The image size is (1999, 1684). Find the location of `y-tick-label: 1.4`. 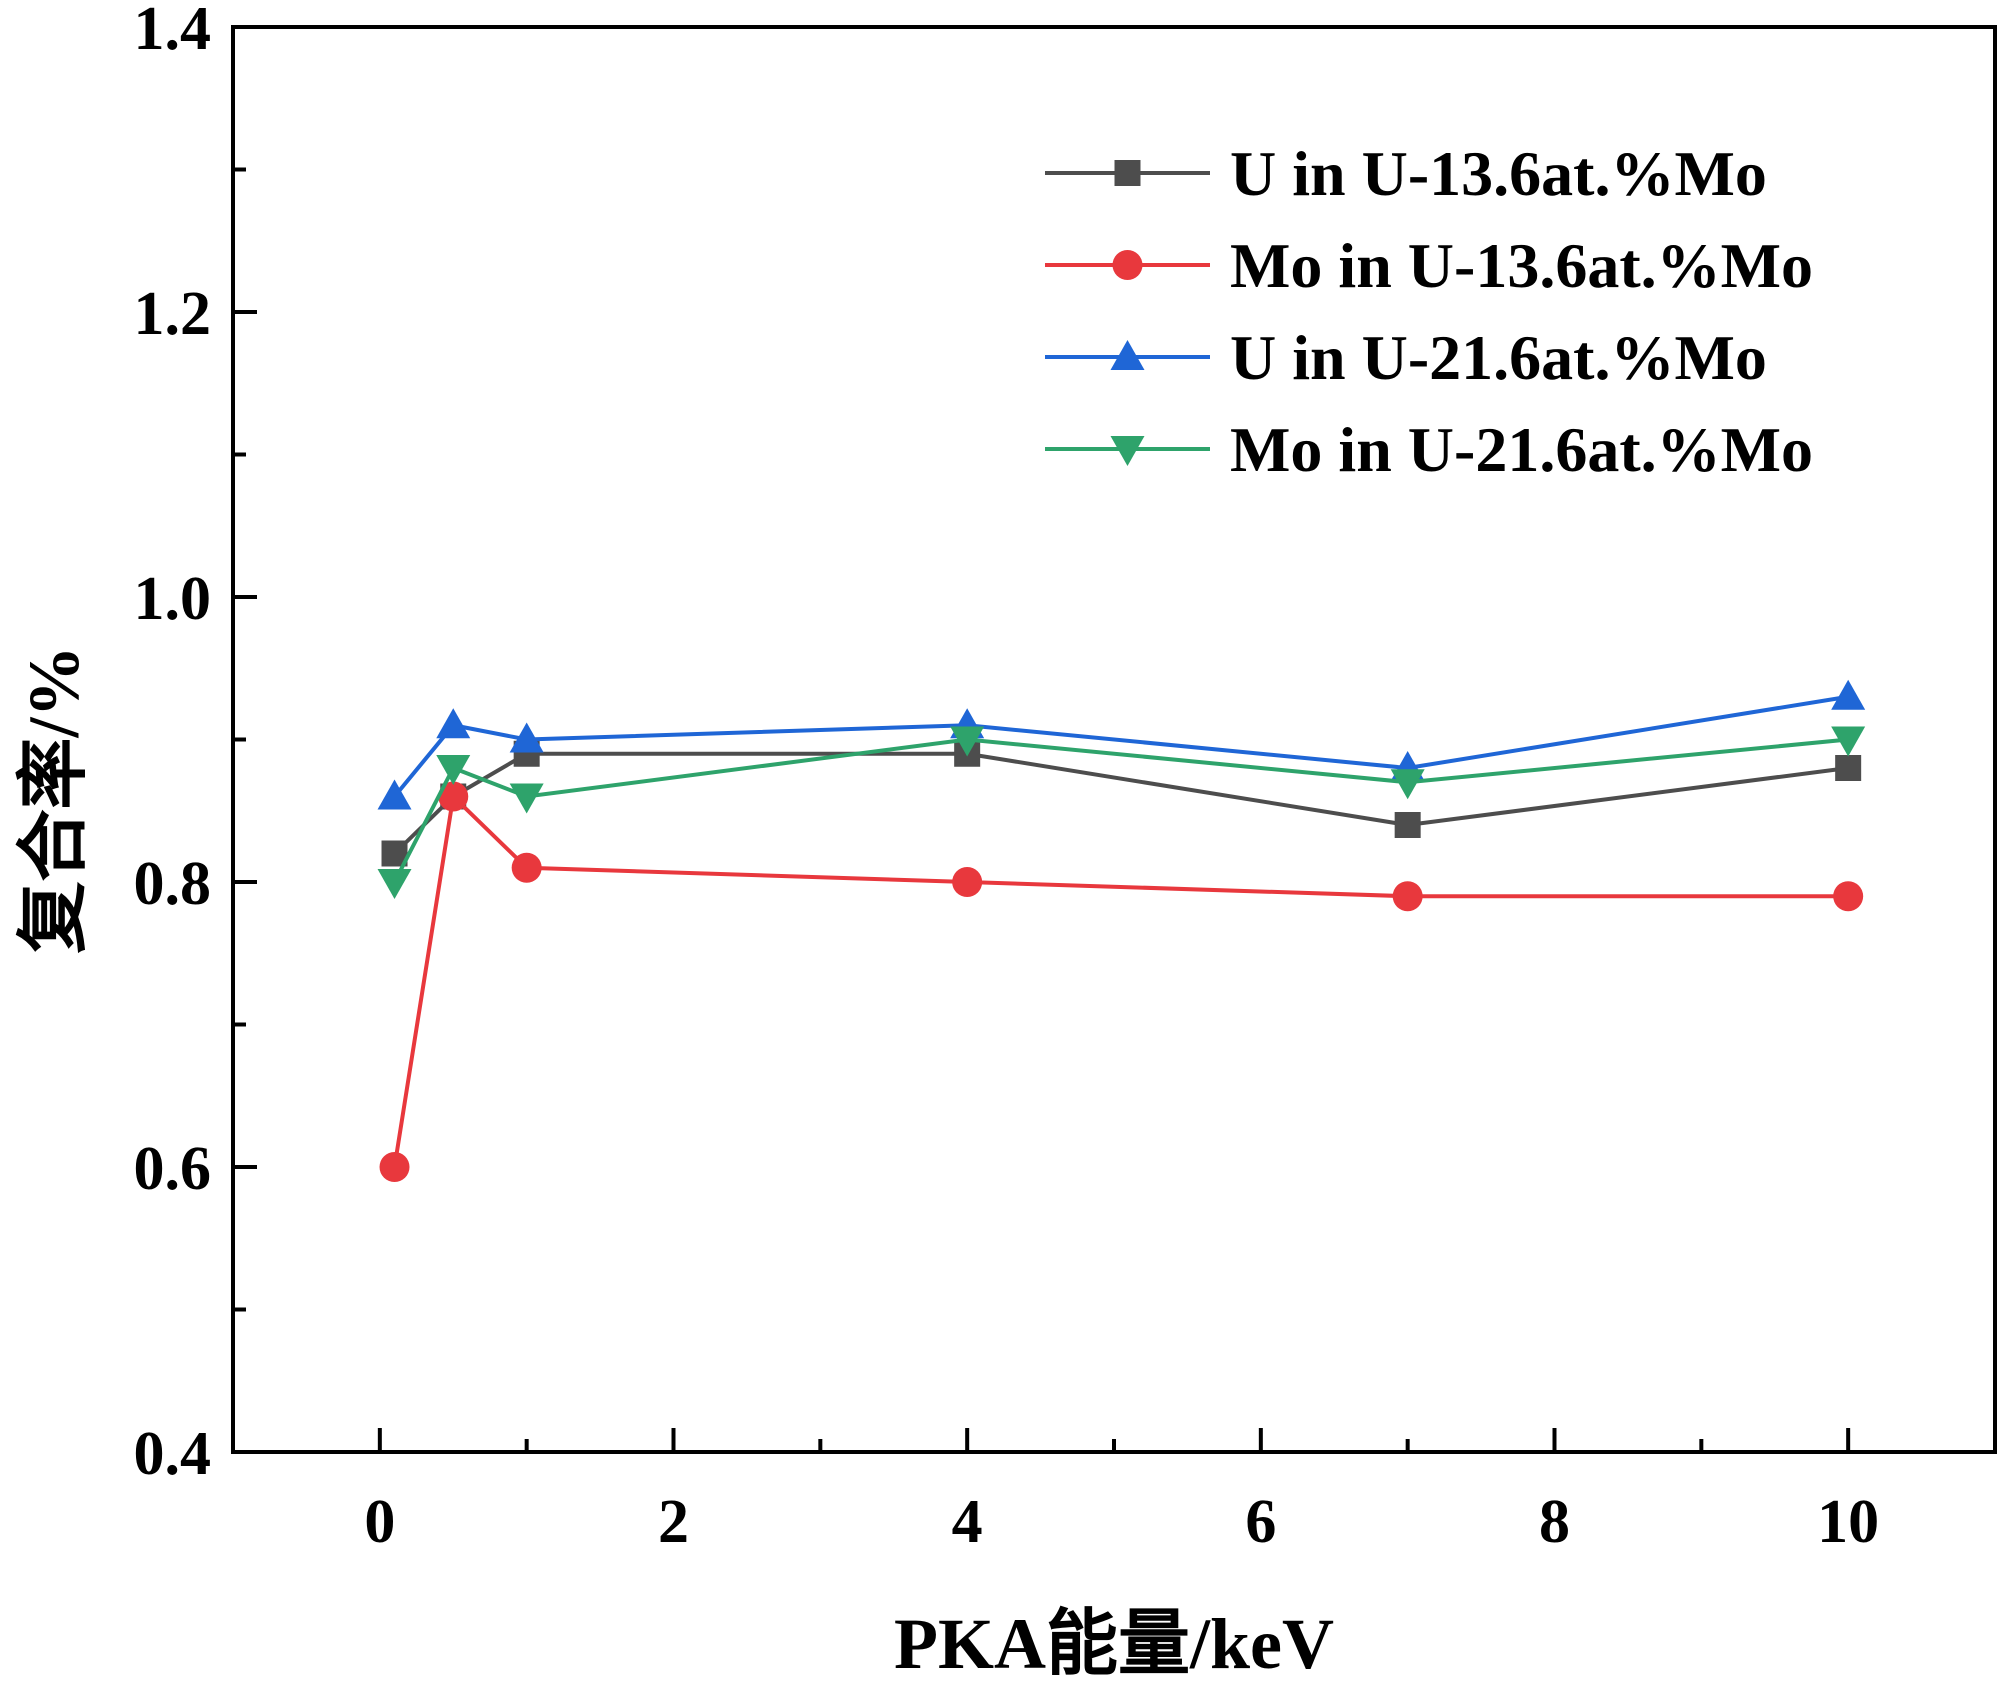

y-tick-label: 1.4 is located at coordinates (173, 31).